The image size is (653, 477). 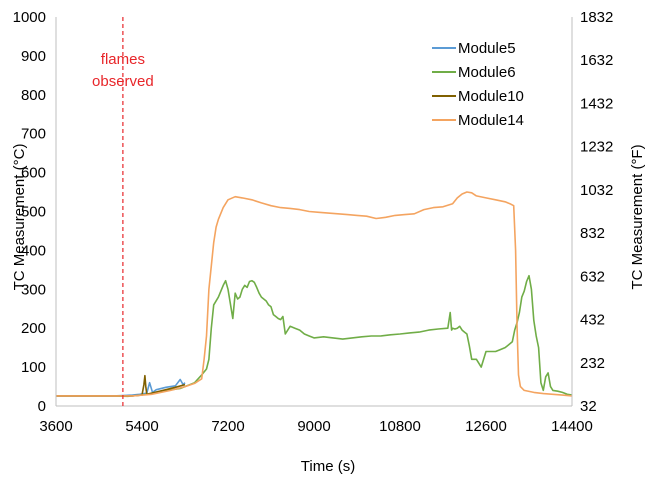 What do you see at coordinates (596, 190) in the screenshot?
I see `y2-tick-label: 1032` at bounding box center [596, 190].